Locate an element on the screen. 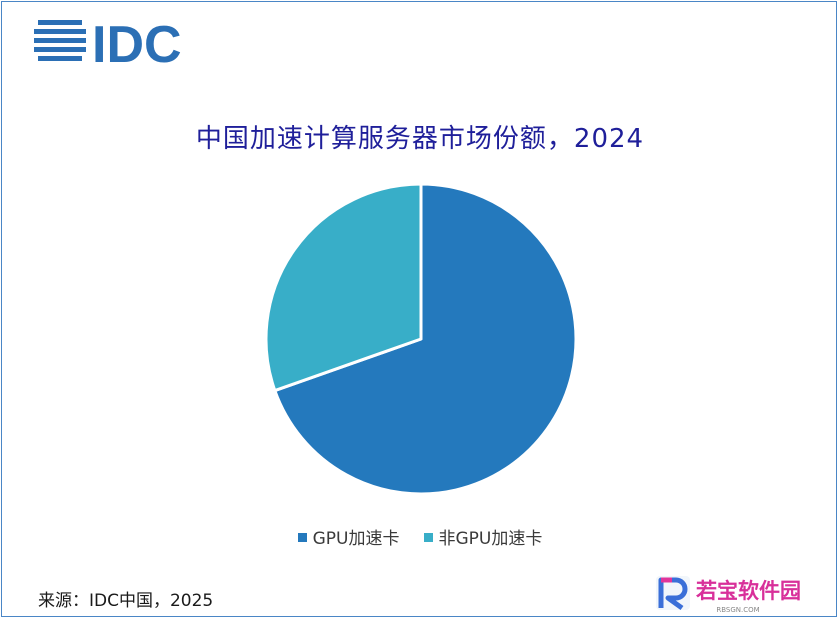 The image size is (840, 620). legend-item-2: 非GPU加速卡 is located at coordinates (483, 536).